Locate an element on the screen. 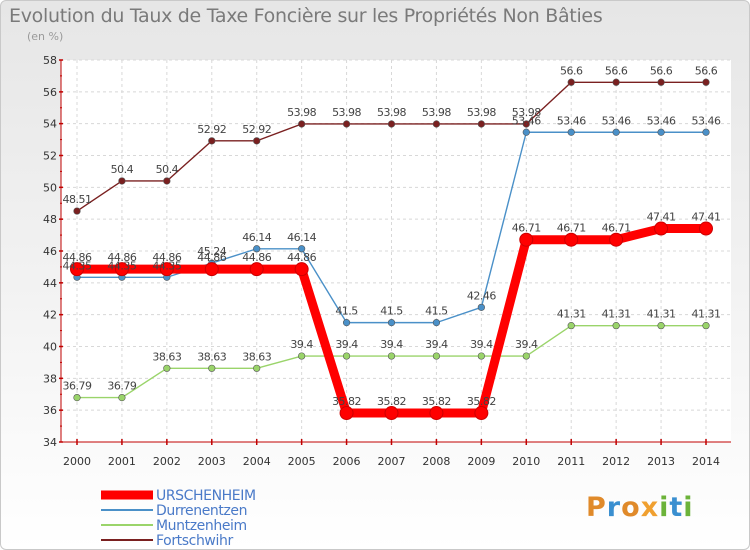 The image size is (750, 550). legend-label-muntzenheim: Muntzenheim is located at coordinates (201, 526).